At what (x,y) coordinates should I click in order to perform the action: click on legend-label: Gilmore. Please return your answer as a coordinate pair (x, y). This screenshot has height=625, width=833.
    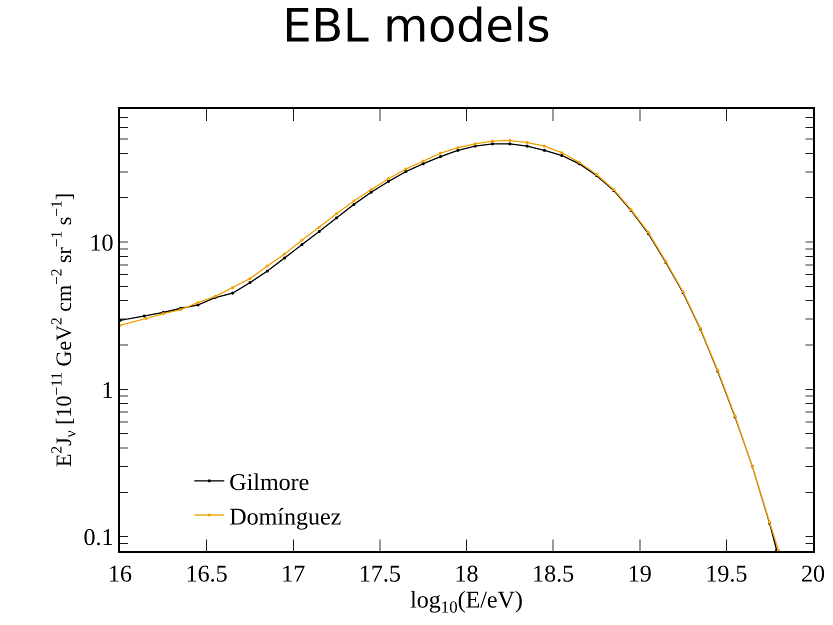
    Looking at the image, I should click on (269, 483).